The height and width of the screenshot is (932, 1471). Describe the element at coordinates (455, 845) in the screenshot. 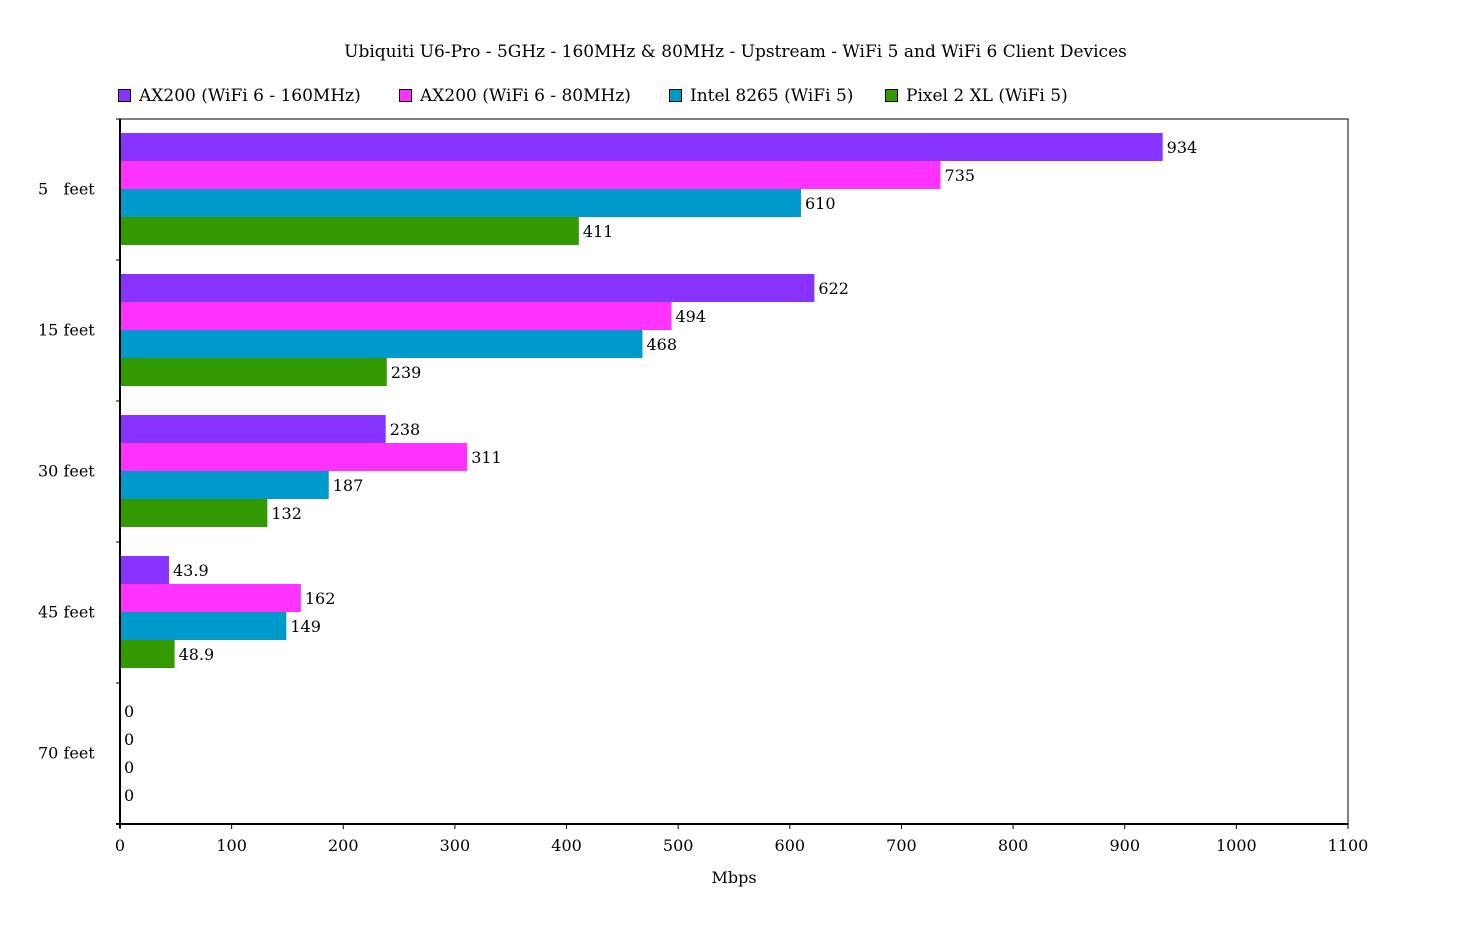

I see `x-tick-label-300: 300` at that location.